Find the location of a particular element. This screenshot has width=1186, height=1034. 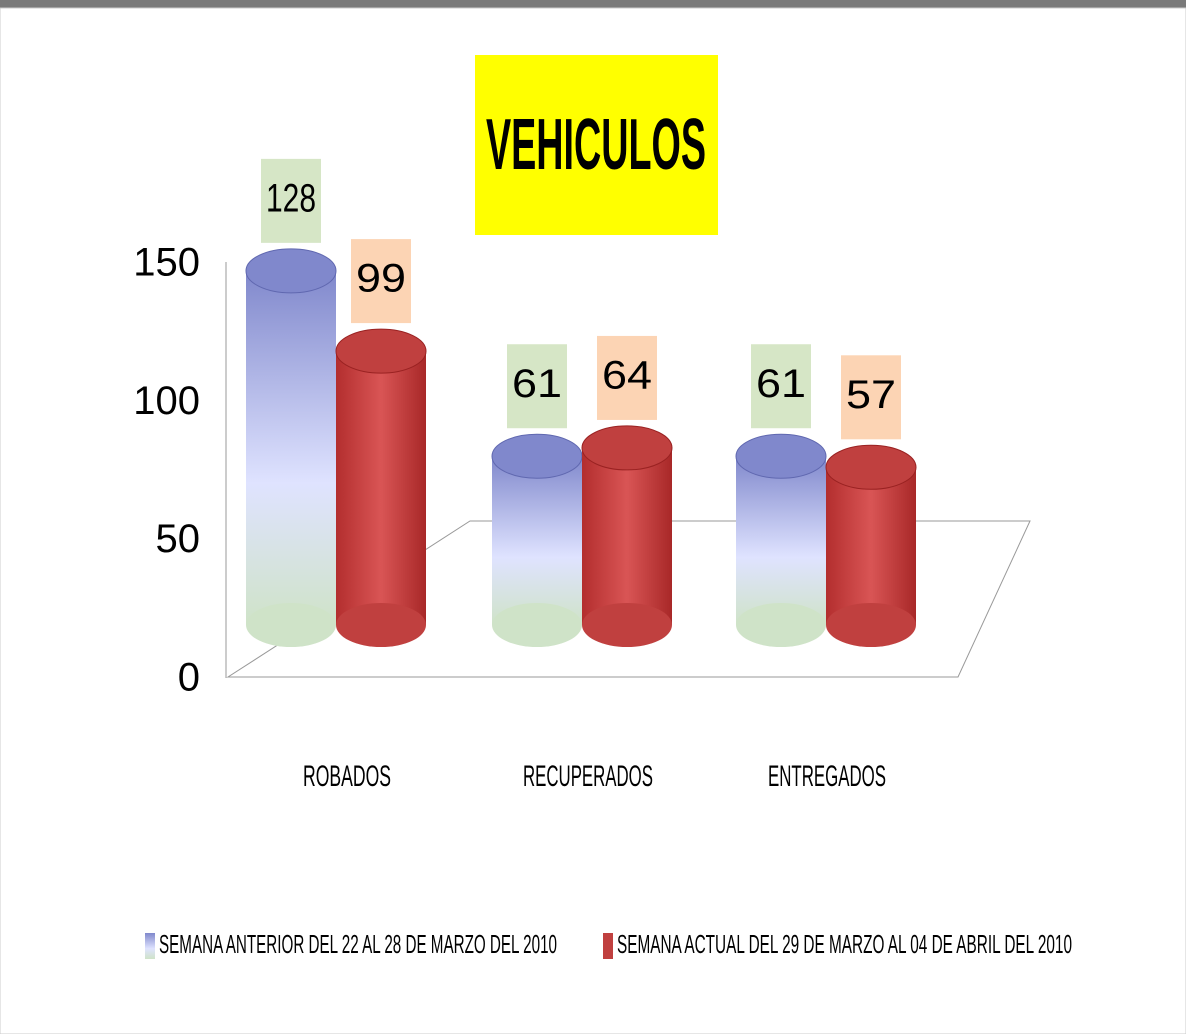

y-tick-label: 50 is located at coordinates (178, 539).